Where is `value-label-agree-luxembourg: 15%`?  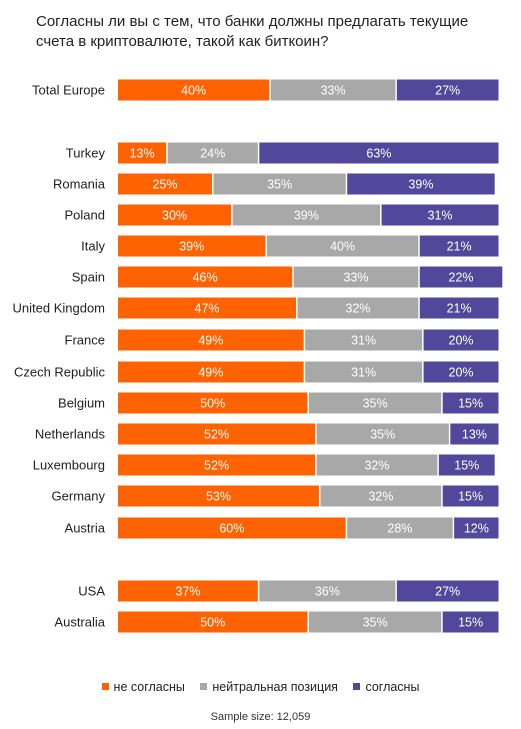
value-label-agree-luxembourg: 15% is located at coordinates (466, 466).